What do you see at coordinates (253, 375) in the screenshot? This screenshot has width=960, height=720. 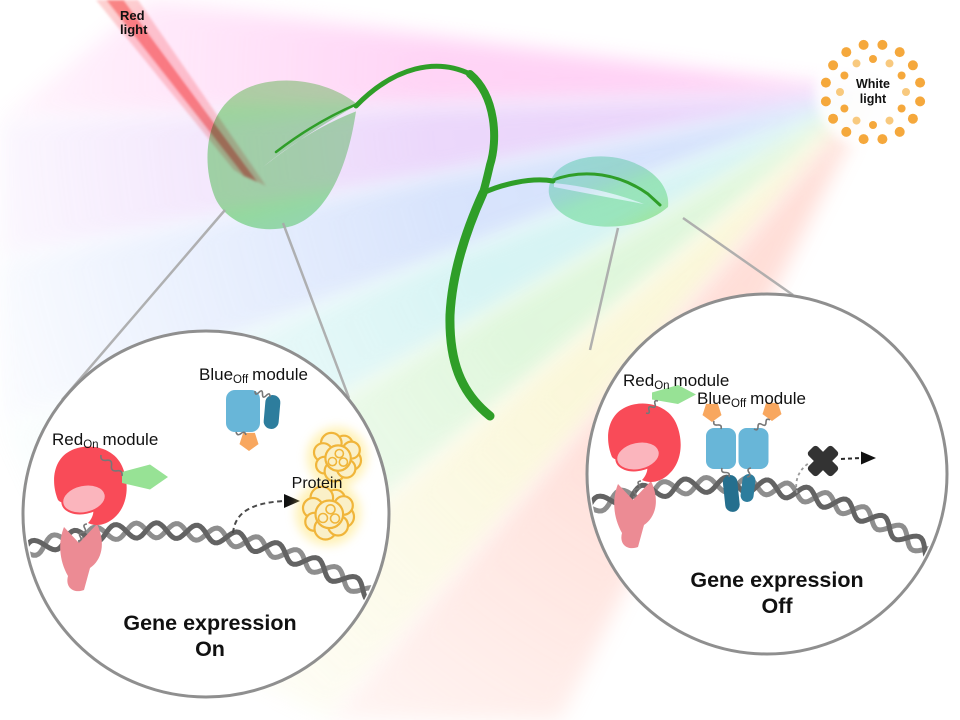 I see `blue-off-module-label-on: BlueOff module` at bounding box center [253, 375].